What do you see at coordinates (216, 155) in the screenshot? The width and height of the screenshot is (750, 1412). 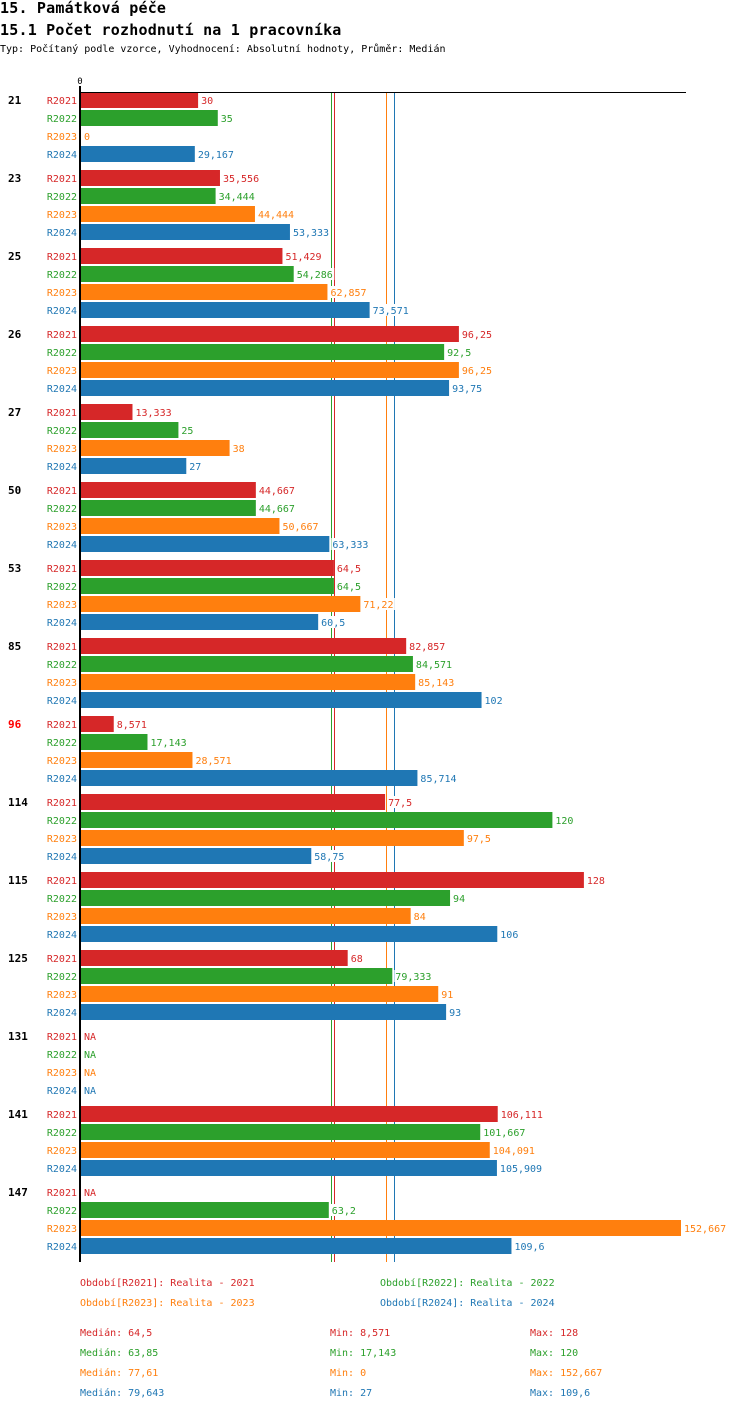 I see `value-label: 29,167` at bounding box center [216, 155].